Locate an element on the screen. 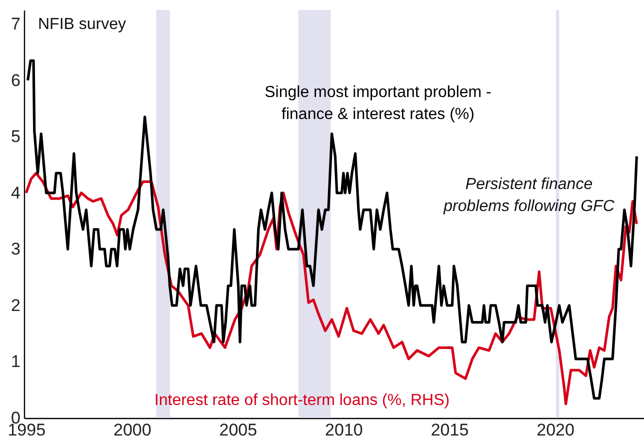  y-tick-label: 3 is located at coordinates (15, 249).